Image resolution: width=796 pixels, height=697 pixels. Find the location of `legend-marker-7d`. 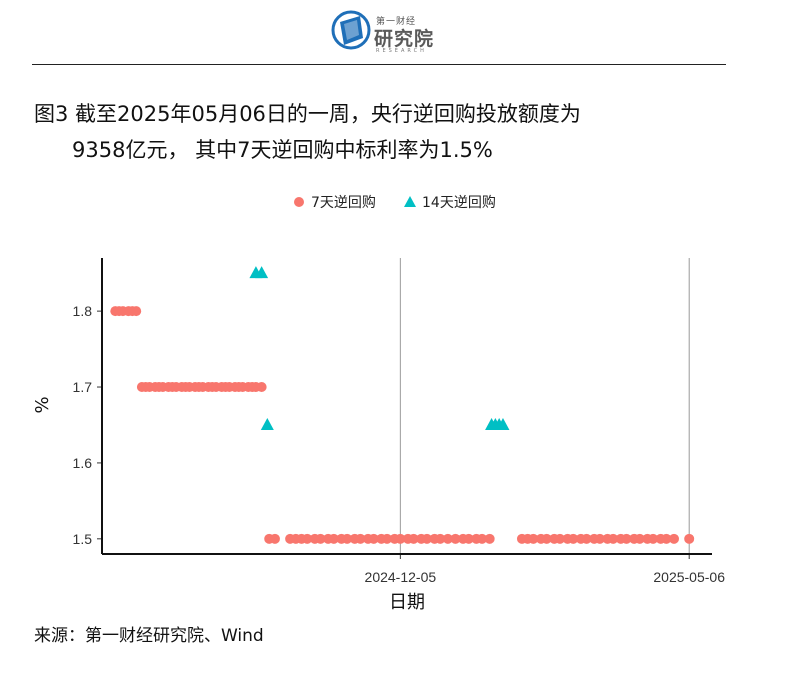

legend-marker-7d is located at coordinates (299, 202).